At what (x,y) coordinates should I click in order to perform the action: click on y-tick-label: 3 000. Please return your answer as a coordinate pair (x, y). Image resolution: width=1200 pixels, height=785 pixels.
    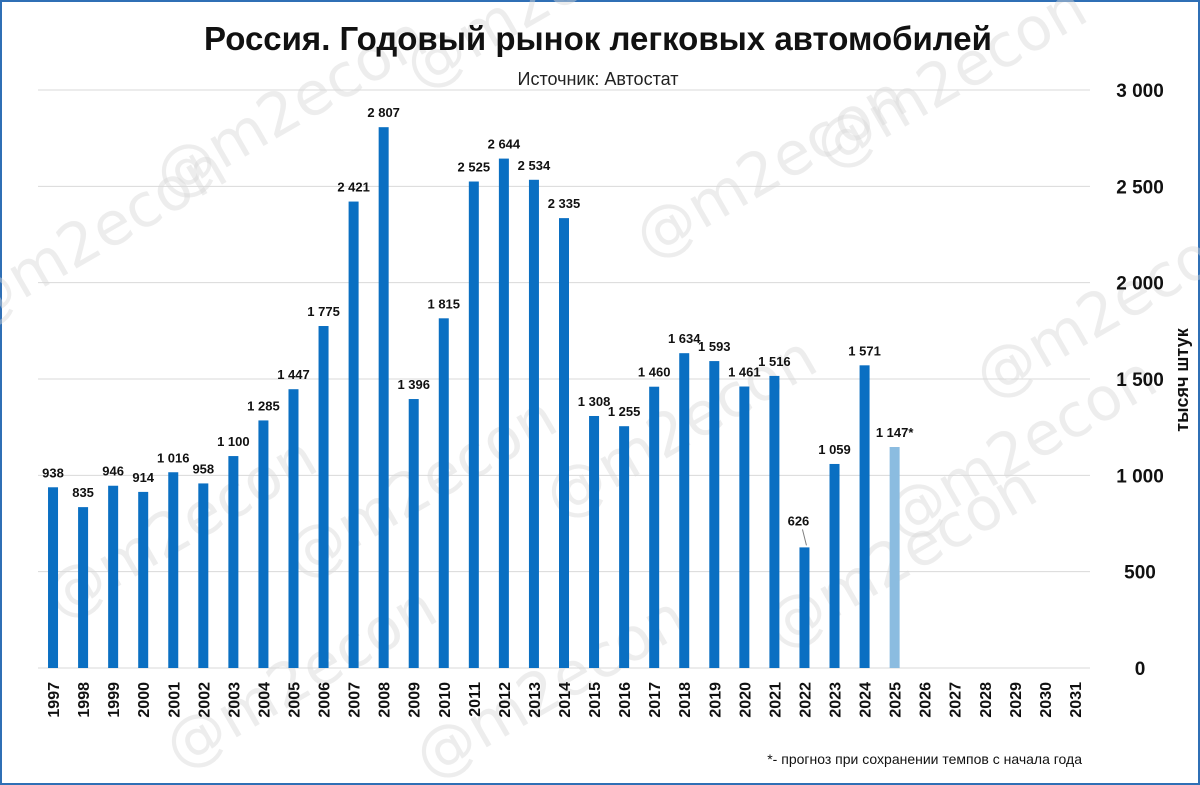
    Looking at the image, I should click on (1140, 91).